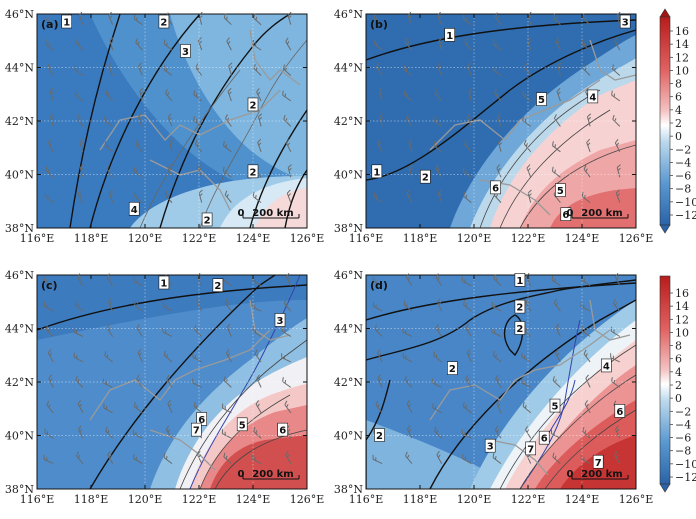 Image resolution: width=696 pixels, height=519 pixels. I want to click on svg-text: 2, so click(379, 436).